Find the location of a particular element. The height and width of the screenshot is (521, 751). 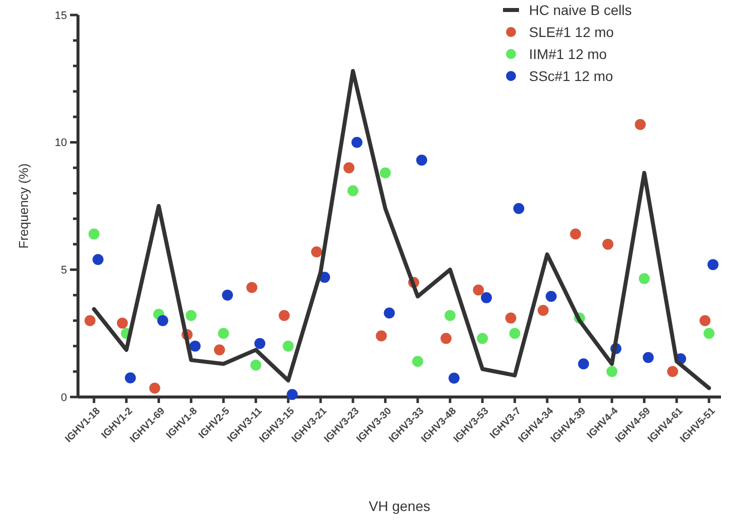

y-tick-label: 0 is located at coordinates (63, 398).